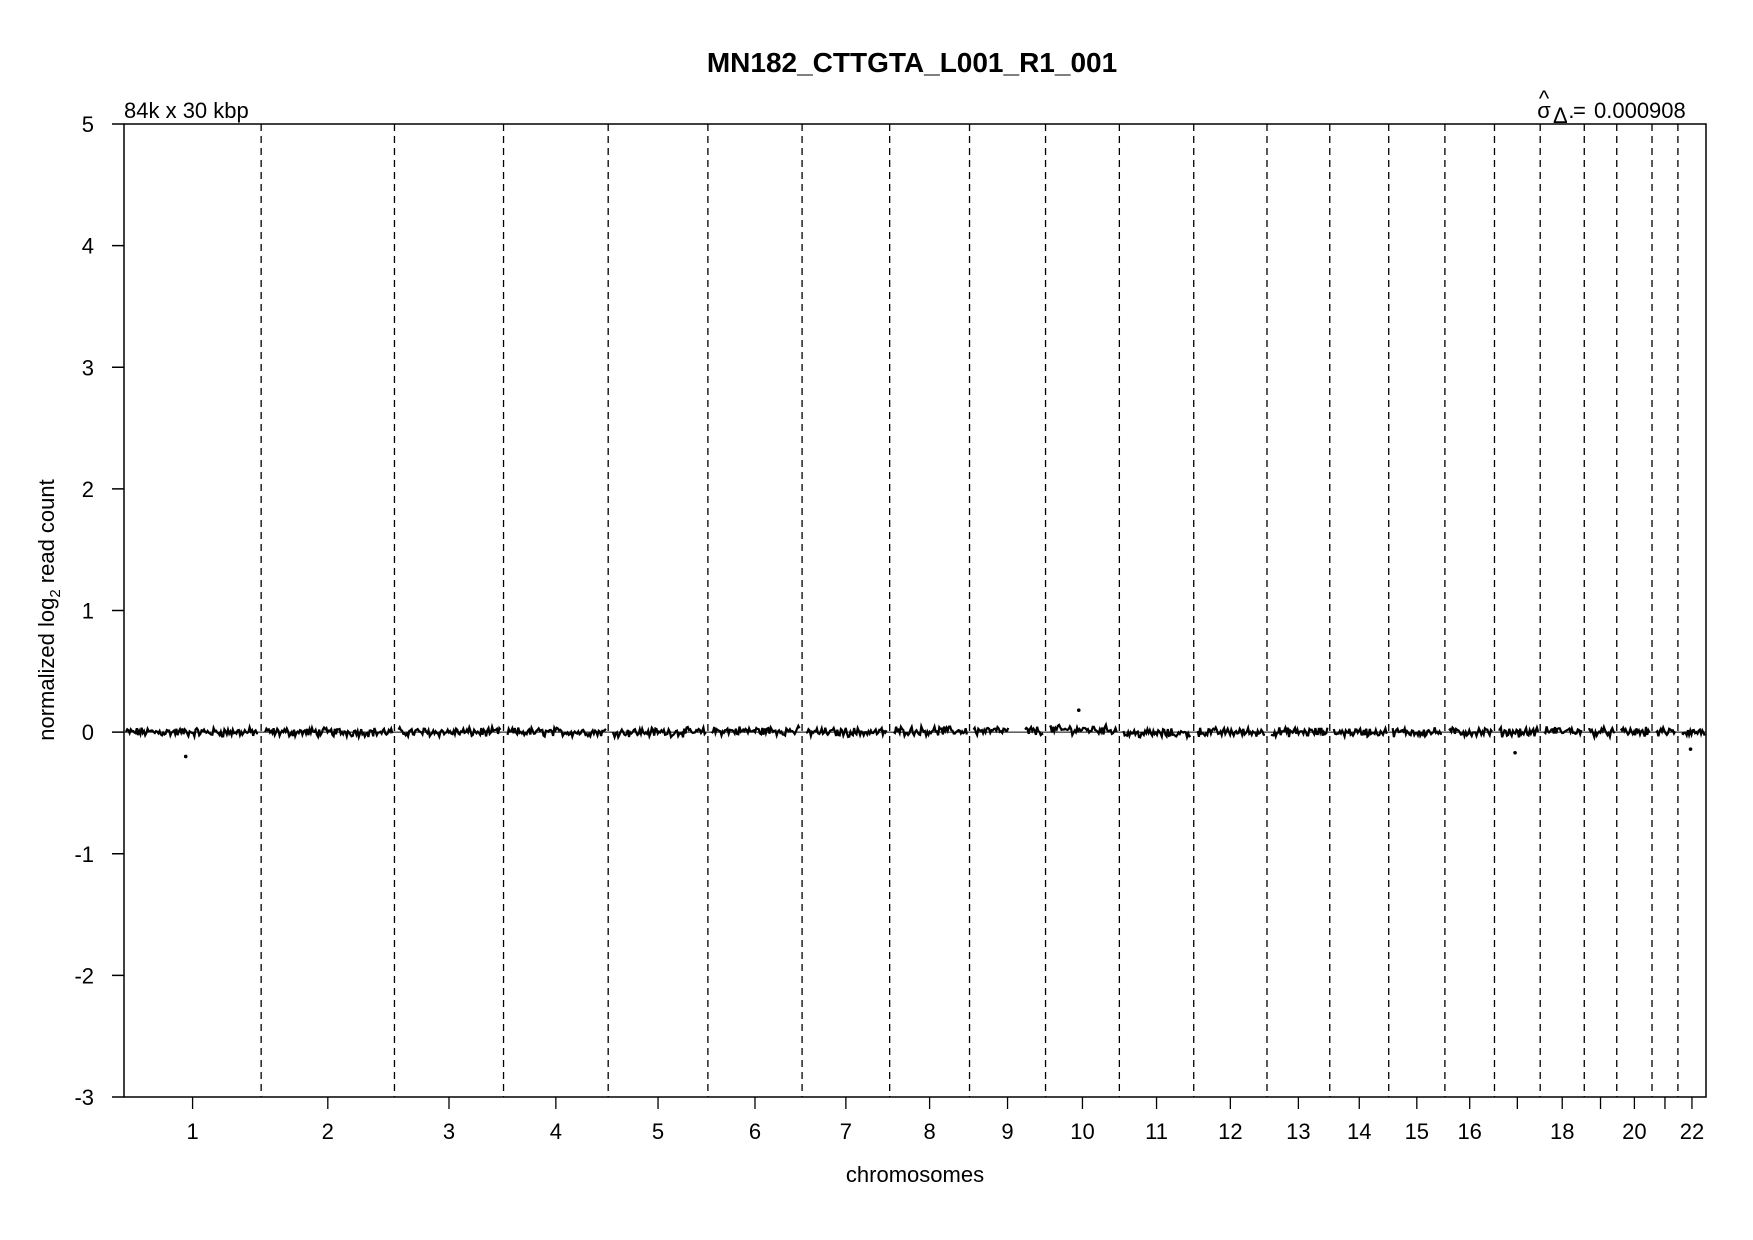 The height and width of the screenshot is (1240, 1753). What do you see at coordinates (556, 1131) in the screenshot?
I see `x-tick-label: 4` at bounding box center [556, 1131].